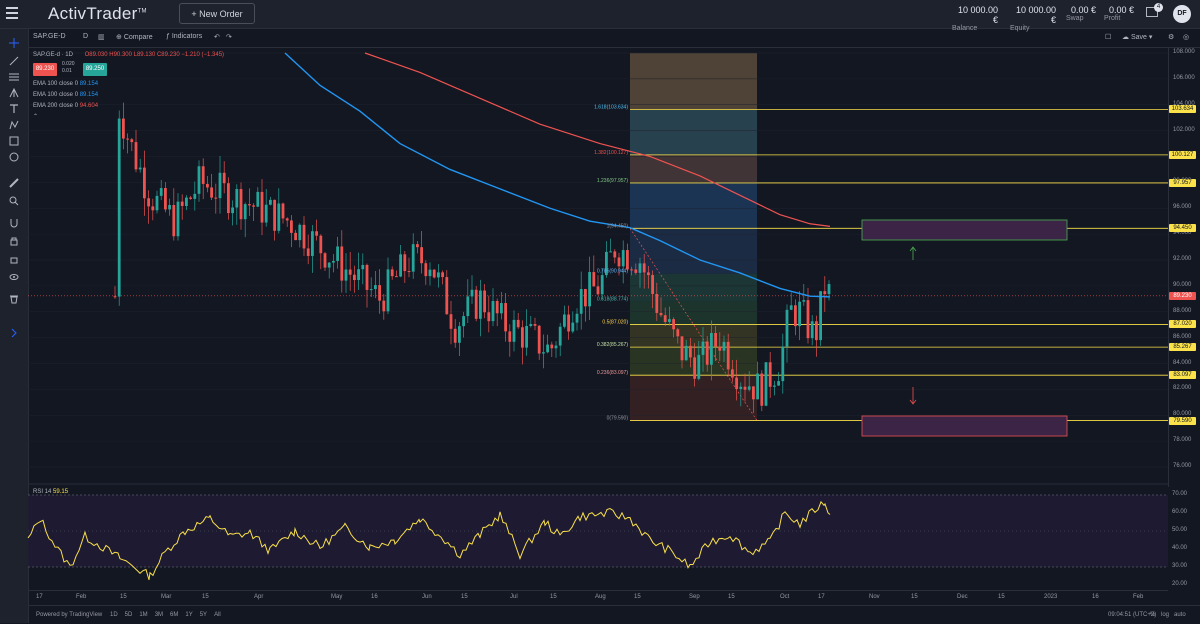 The height and width of the screenshot is (624, 1200). I want to click on fib-band, so click(693, 251).